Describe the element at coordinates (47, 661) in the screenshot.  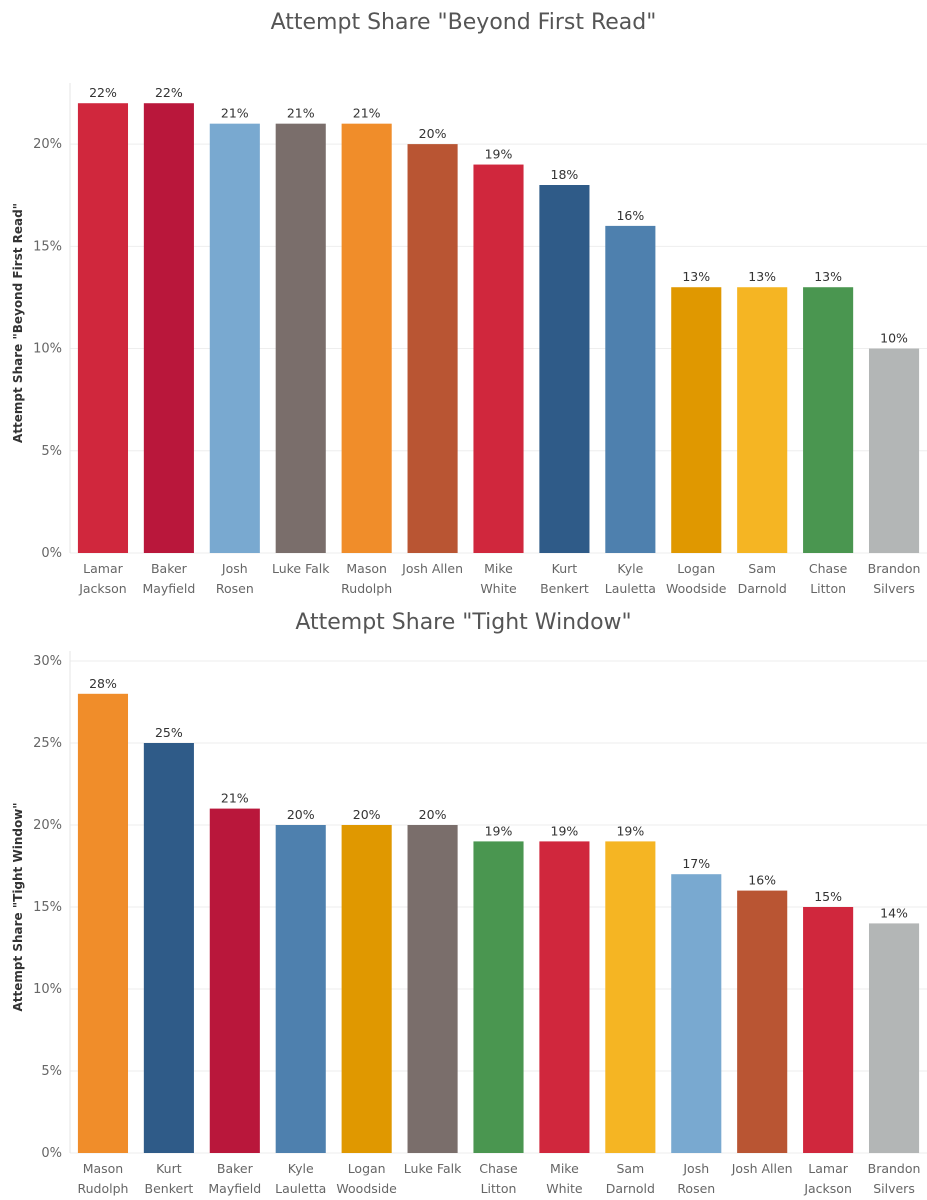
I see `y-tick-label: 30%` at that location.